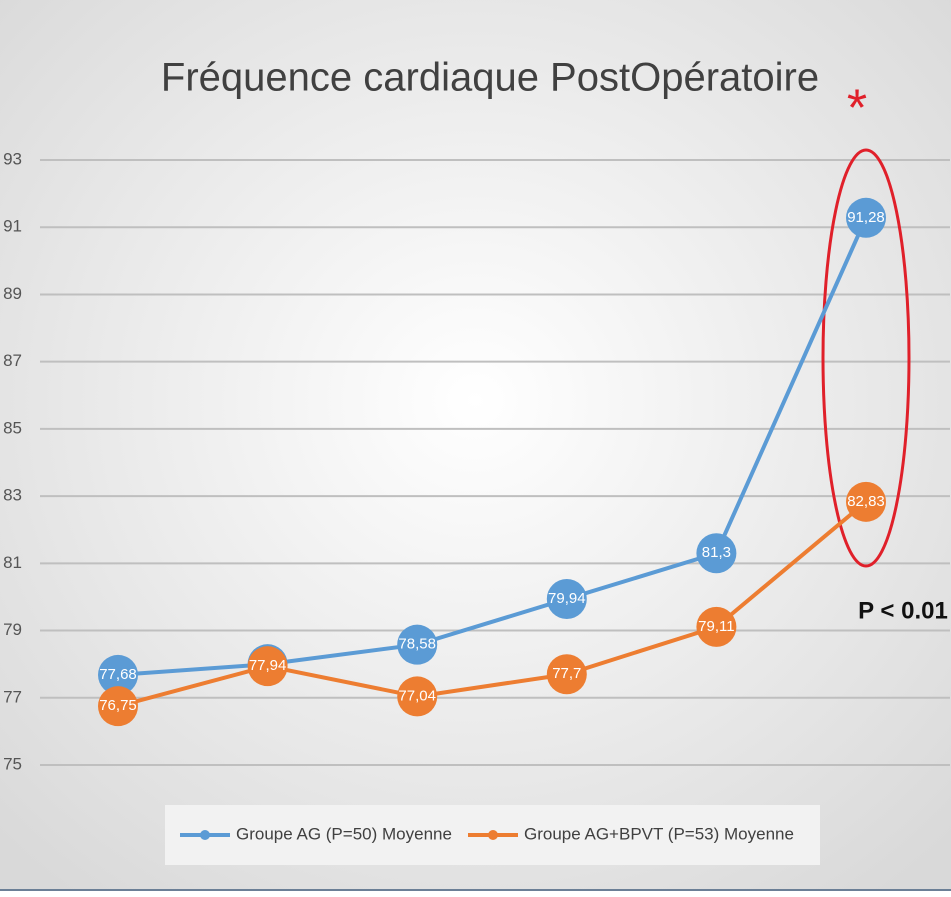 This screenshot has height=897, width=951. I want to click on y-tick-label: 75, so click(12, 763).